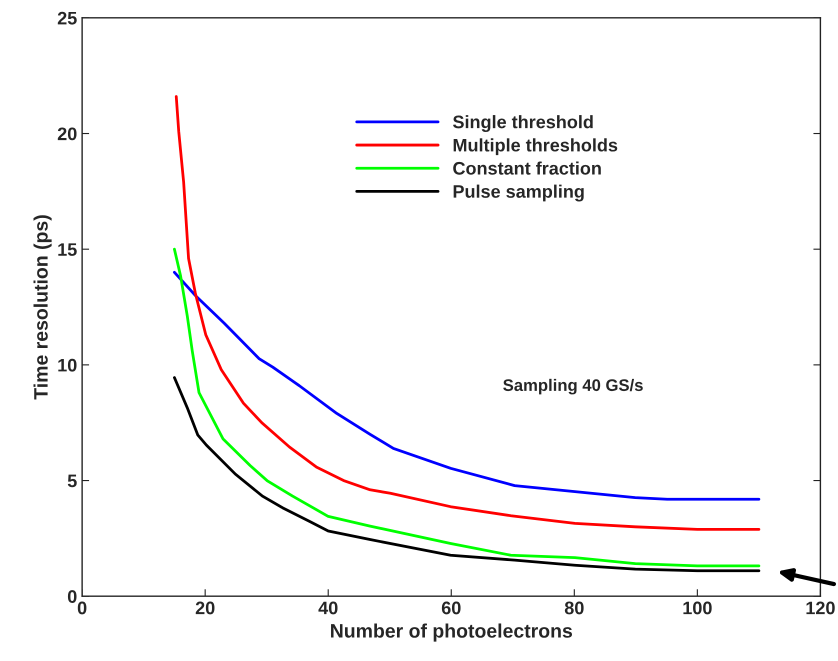 The image size is (838, 661). I want to click on y-tick-label: 5, so click(72, 481).